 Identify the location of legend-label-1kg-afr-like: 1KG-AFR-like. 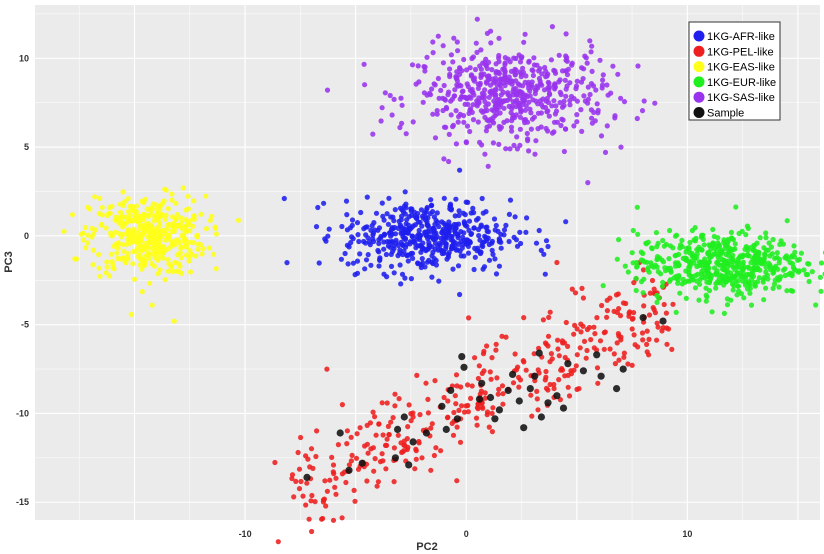
(741, 37).